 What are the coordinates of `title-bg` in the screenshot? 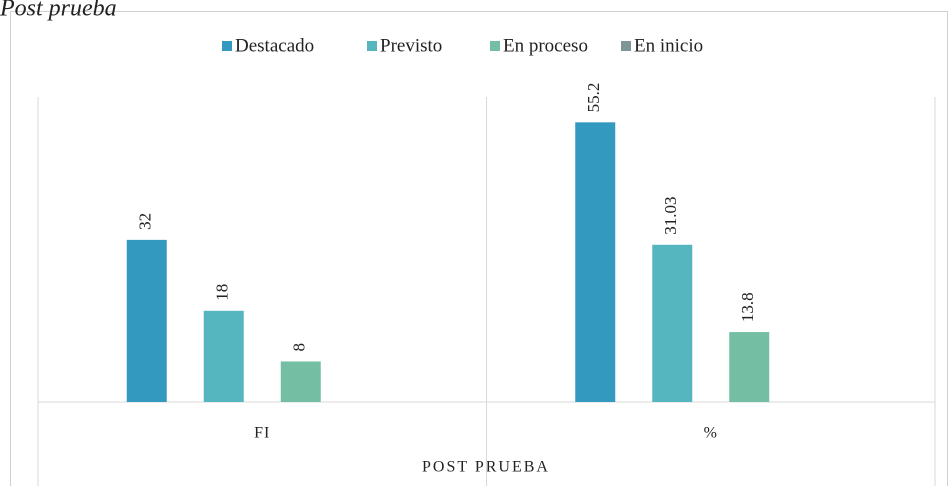 It's located at (100, 5).